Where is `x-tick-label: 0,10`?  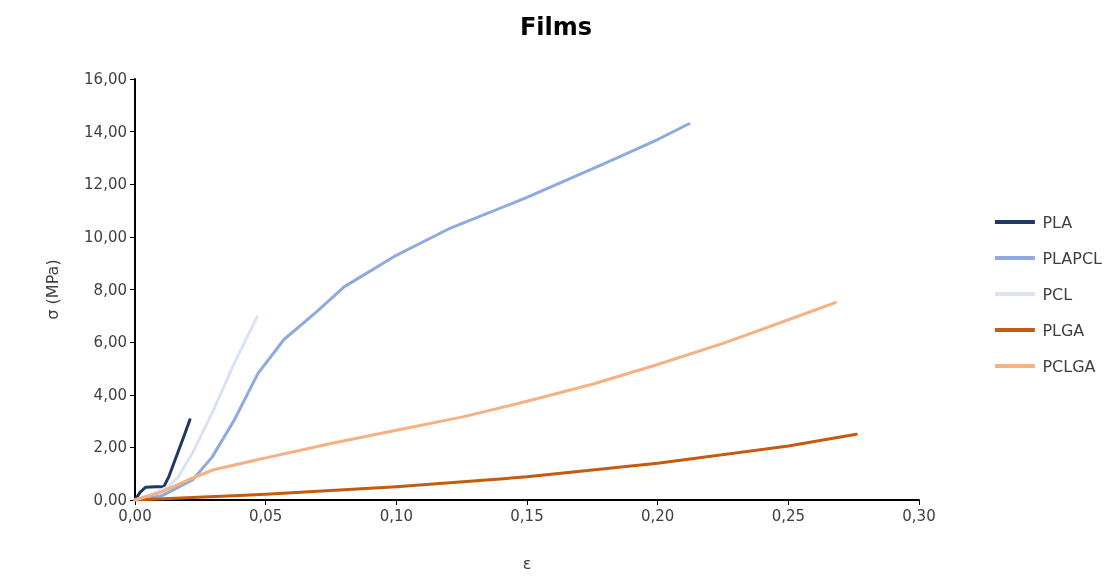 x-tick-label: 0,10 is located at coordinates (396, 515).